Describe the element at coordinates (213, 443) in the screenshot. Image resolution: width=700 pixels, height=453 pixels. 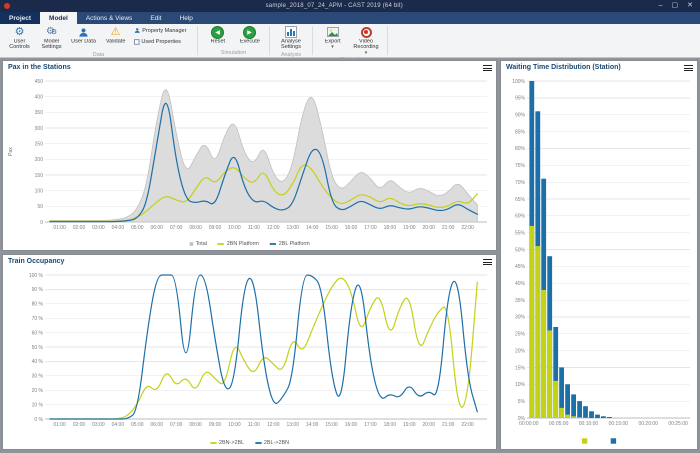
I see `legend-swatch-2bn-2bl` at that location.